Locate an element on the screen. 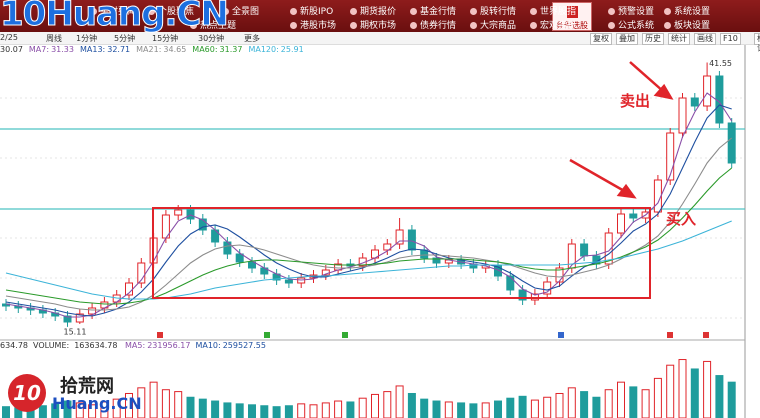 The width and height of the screenshot is (760, 418). toolbar-item: 债券行情 is located at coordinates (433, 24).